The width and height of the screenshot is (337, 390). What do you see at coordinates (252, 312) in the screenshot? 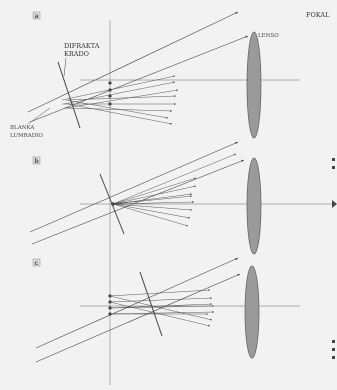
I see `lens-c` at bounding box center [252, 312].